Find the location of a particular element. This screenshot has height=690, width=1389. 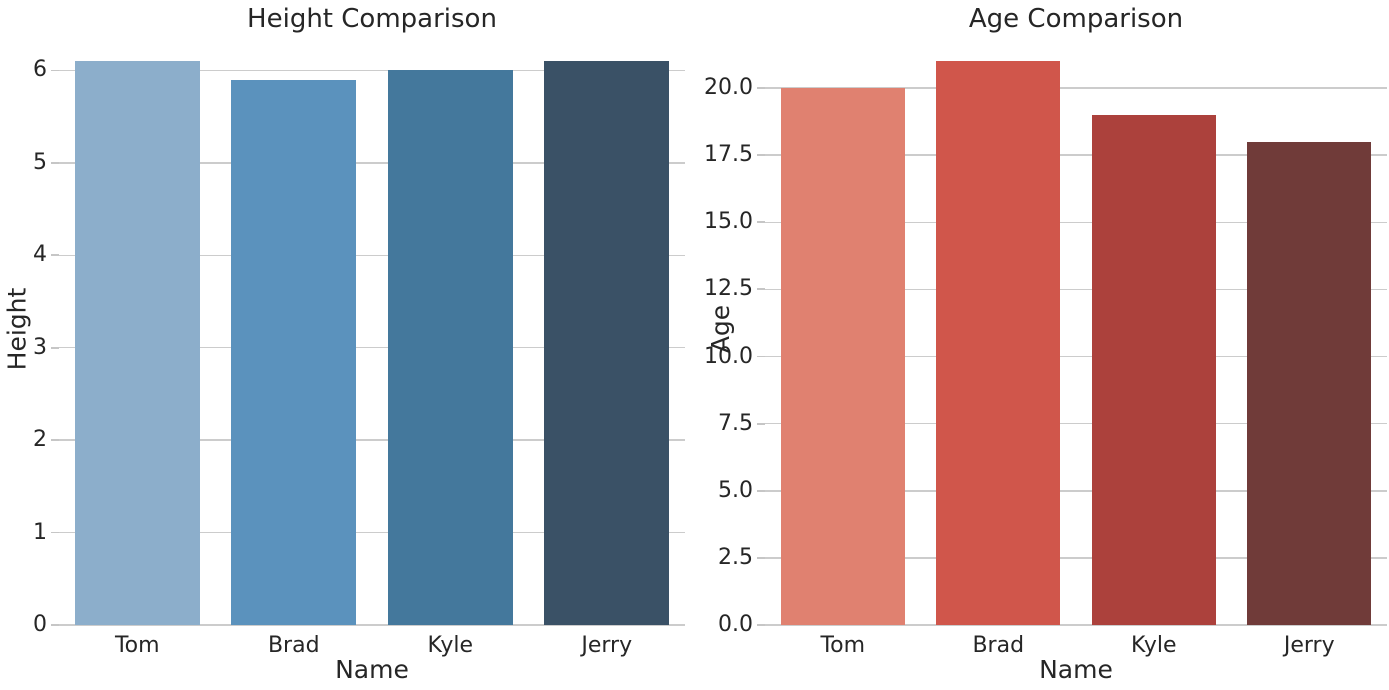

y-tick-label: 1 is located at coordinates (40, 532).